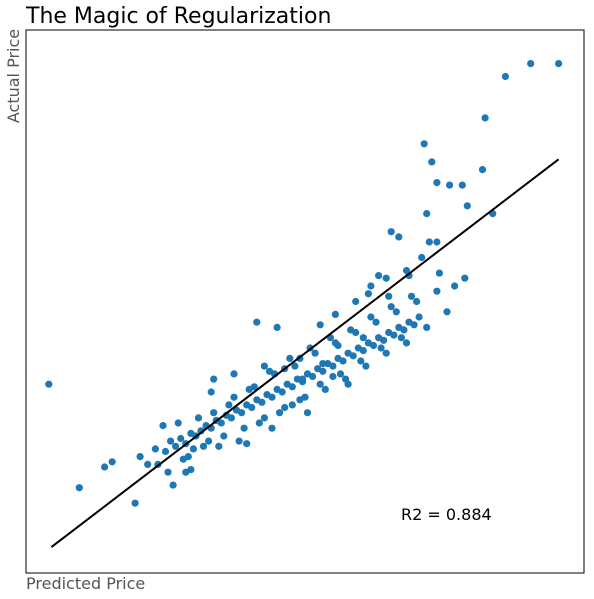 The height and width of the screenshot is (599, 594). What do you see at coordinates (446, 514) in the screenshot?
I see `r2-annotation: R2 = 0.884` at bounding box center [446, 514].